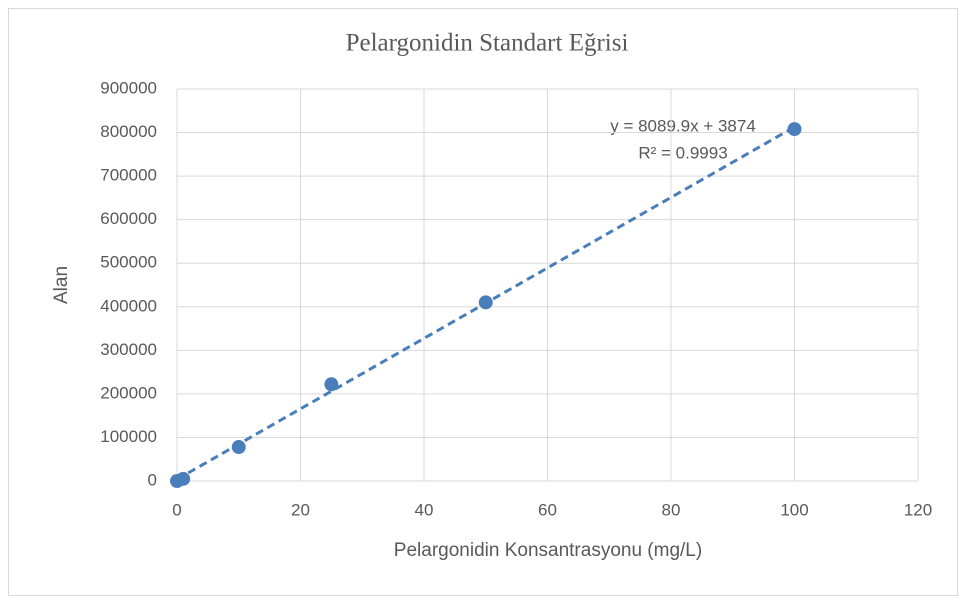 The image size is (966, 603). What do you see at coordinates (683, 125) in the screenshot?
I see `trendline-equation: y = 8089.9x + 3874` at bounding box center [683, 125].